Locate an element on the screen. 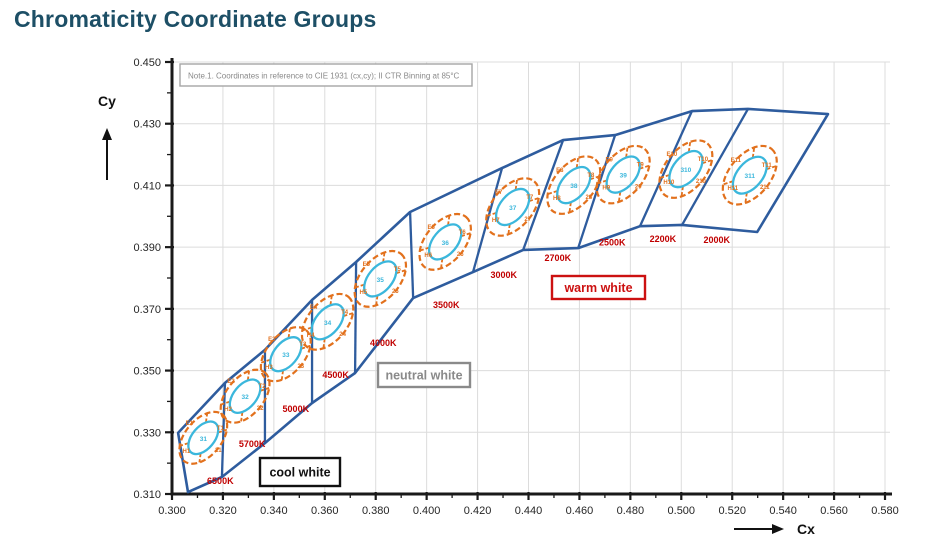 This screenshot has width=950, height=557. region-box-cool-white: cool white is located at coordinates (300, 472).